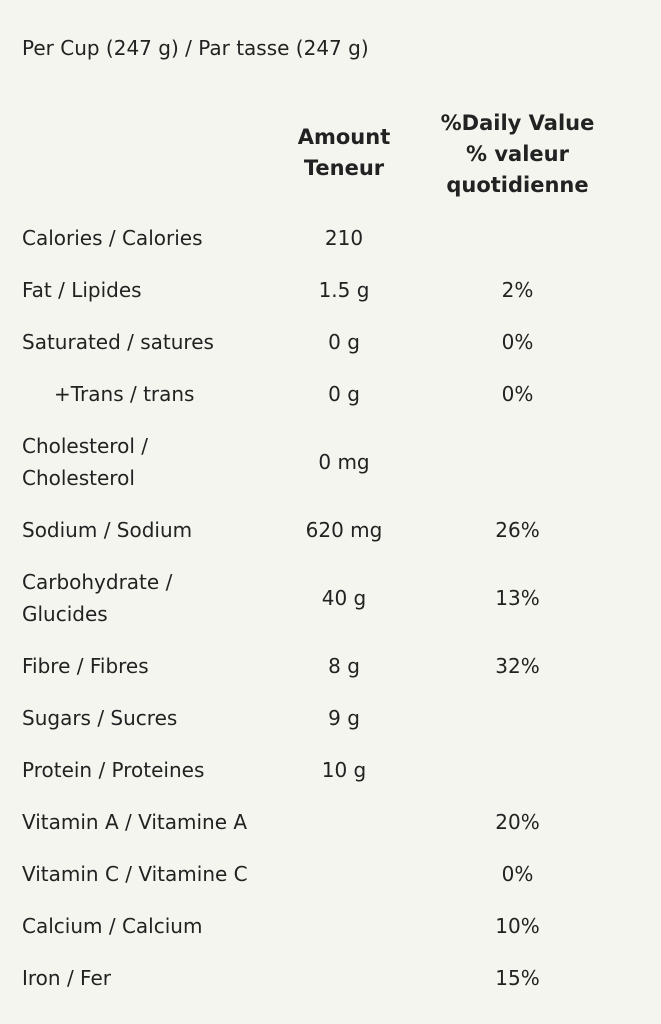 This screenshot has width=661, height=1024. Describe the element at coordinates (85, 462) in the screenshot. I see `nutrient-name: Cholesterol / Cholesterol` at that location.